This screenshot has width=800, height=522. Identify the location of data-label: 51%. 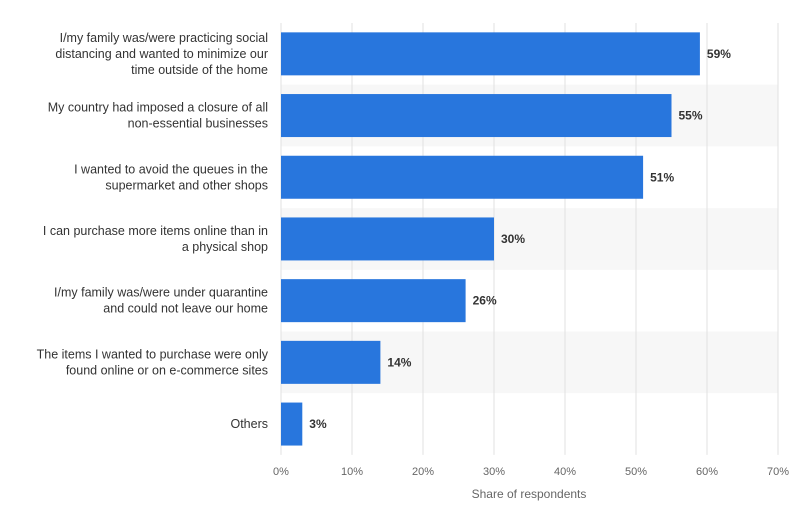
(662, 177).